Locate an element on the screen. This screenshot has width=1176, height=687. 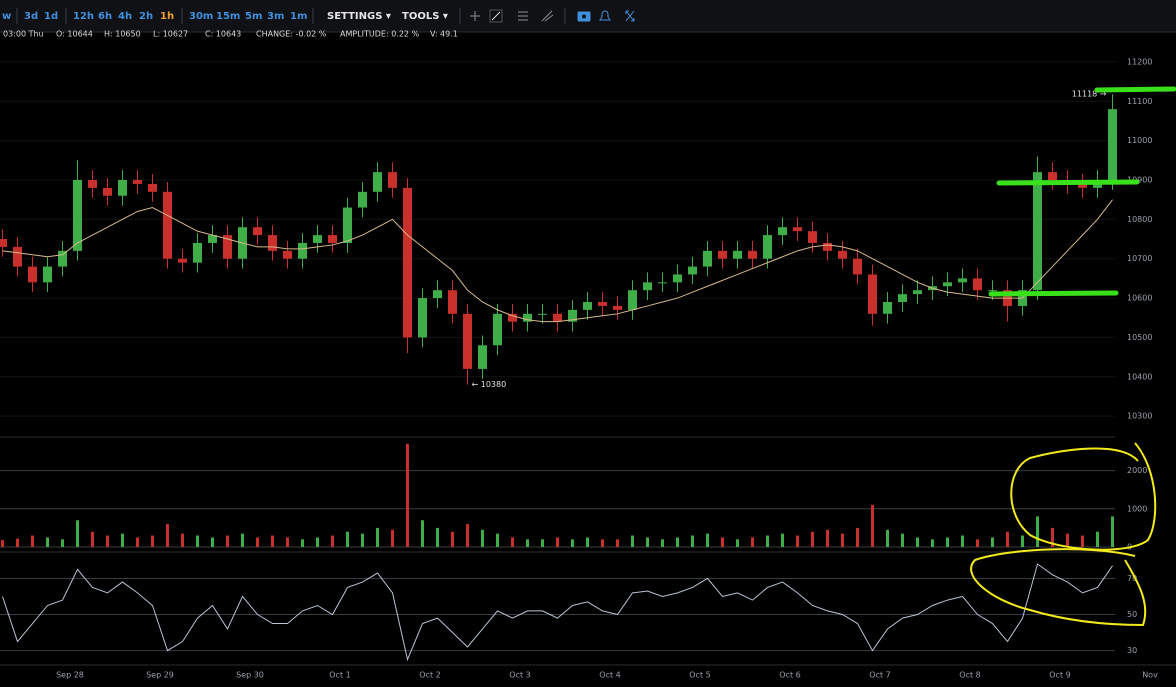
y-tick-label: 11200 is located at coordinates (1139, 61).